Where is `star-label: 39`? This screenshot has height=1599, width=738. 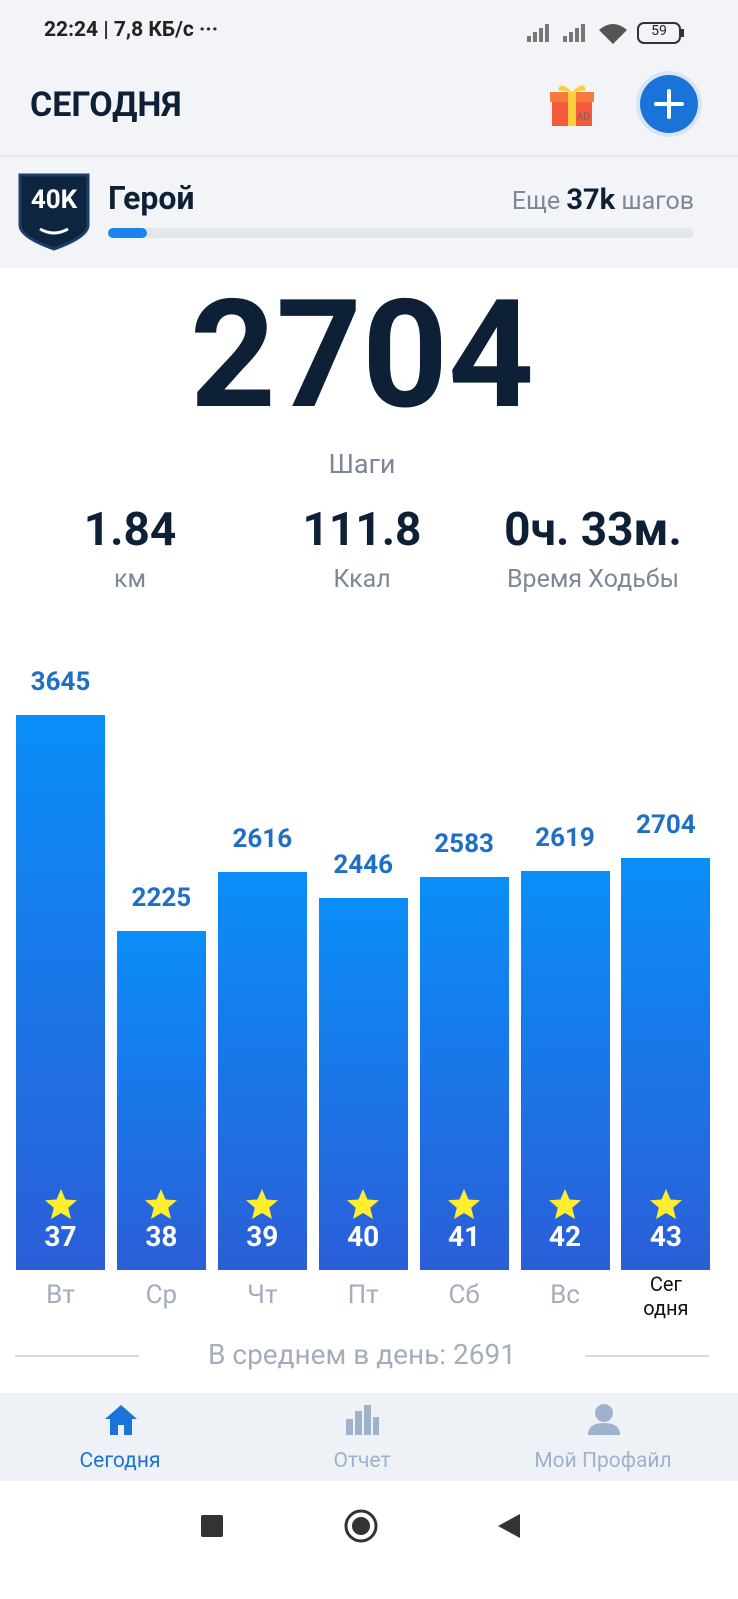 star-label: 39 is located at coordinates (262, 1236).